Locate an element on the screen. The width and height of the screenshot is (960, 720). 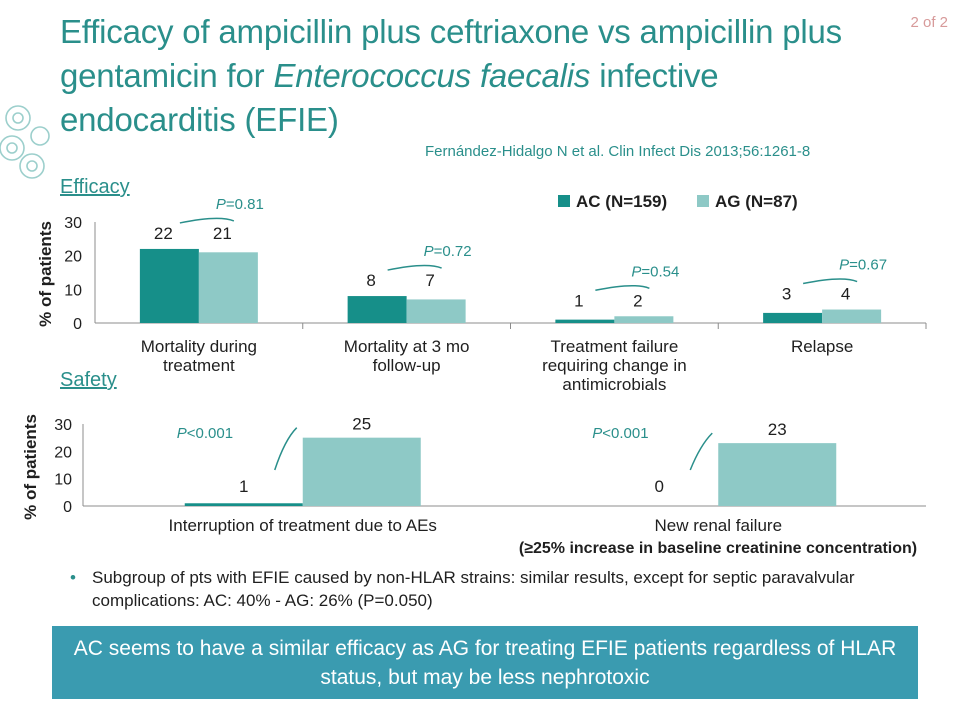
safety-y-tick-label: 10 is located at coordinates (63, 480).